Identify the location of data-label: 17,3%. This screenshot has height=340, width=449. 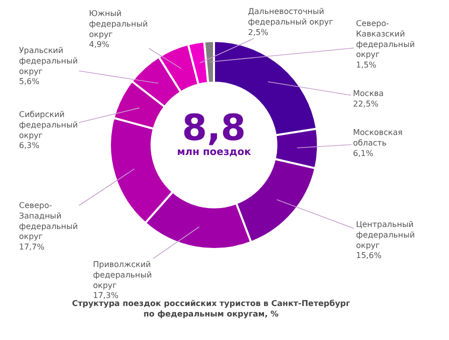
(106, 295).